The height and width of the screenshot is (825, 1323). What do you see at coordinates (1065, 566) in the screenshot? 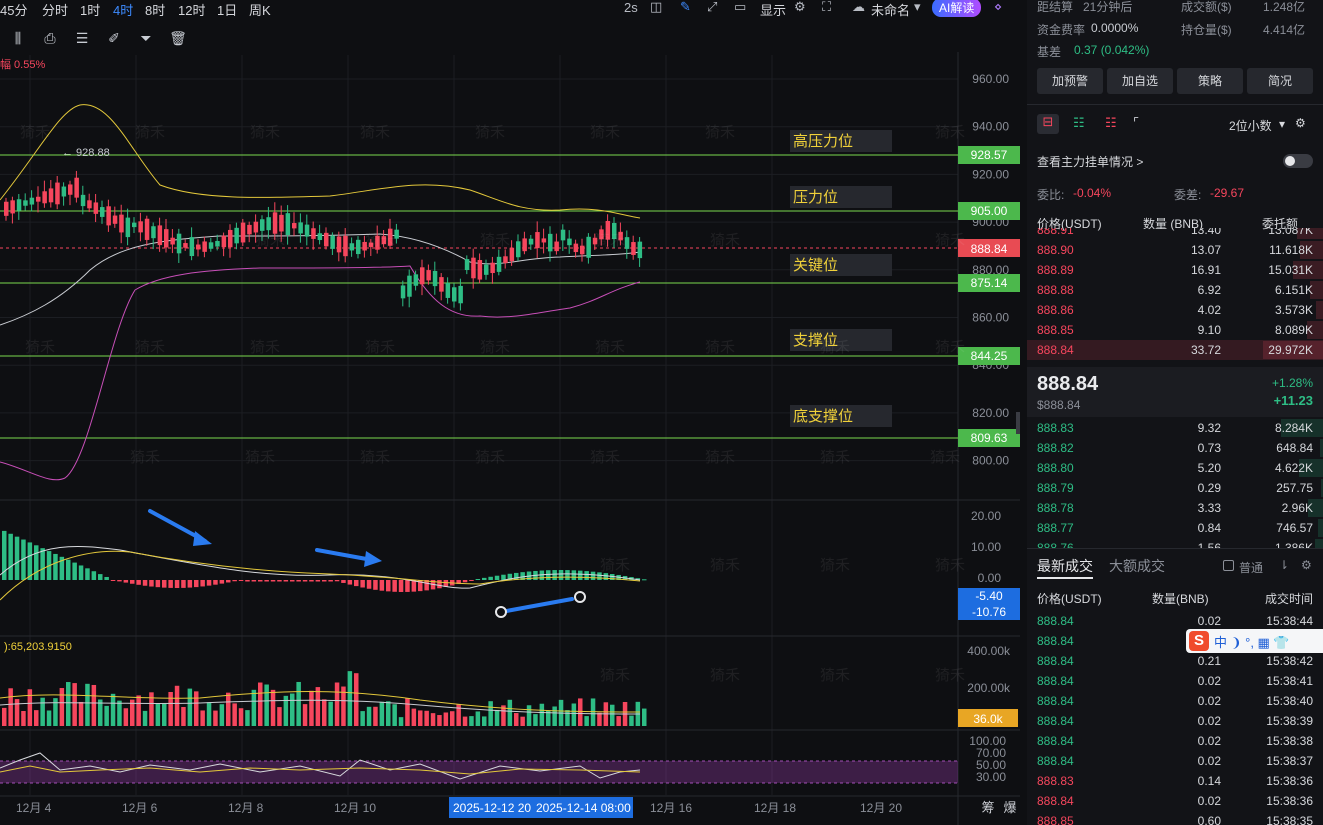
I see `tab-latest-trades: 最新成交` at bounding box center [1065, 566].